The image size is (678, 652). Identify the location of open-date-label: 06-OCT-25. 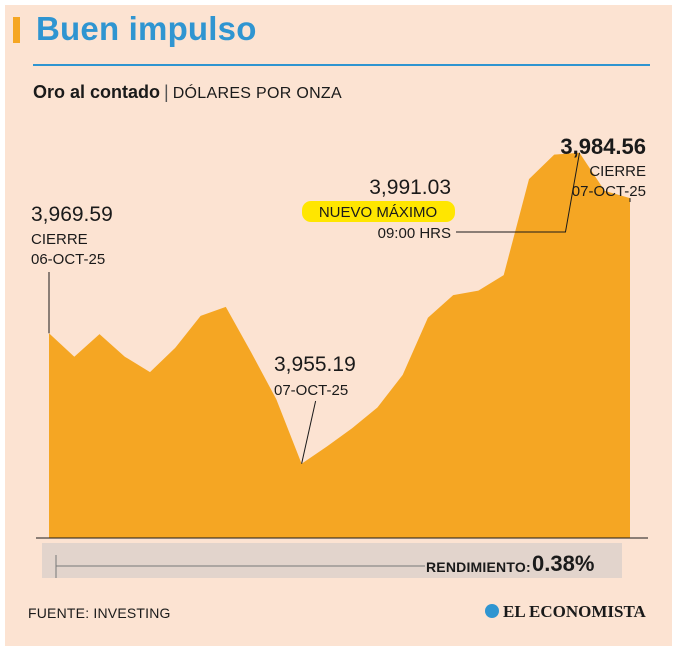
(68, 259).